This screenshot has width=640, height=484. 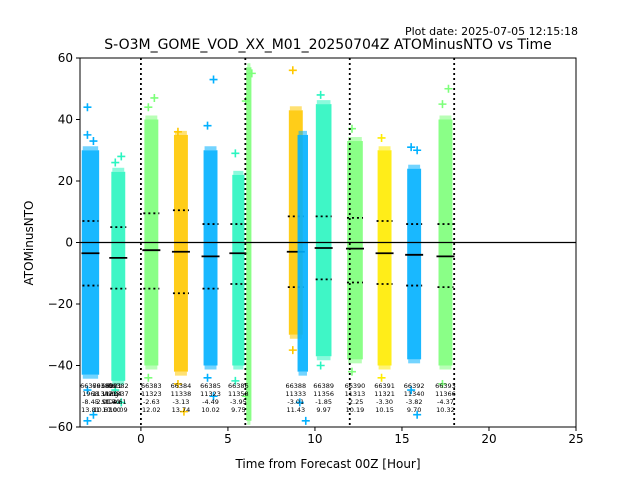 I want to click on band-stat-label: -2.63, so click(x=151, y=402).